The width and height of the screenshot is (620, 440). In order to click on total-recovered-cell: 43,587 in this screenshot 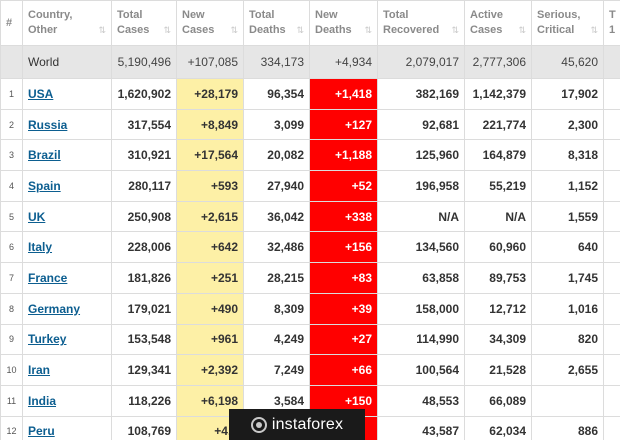, I will do `click(421, 427)`.